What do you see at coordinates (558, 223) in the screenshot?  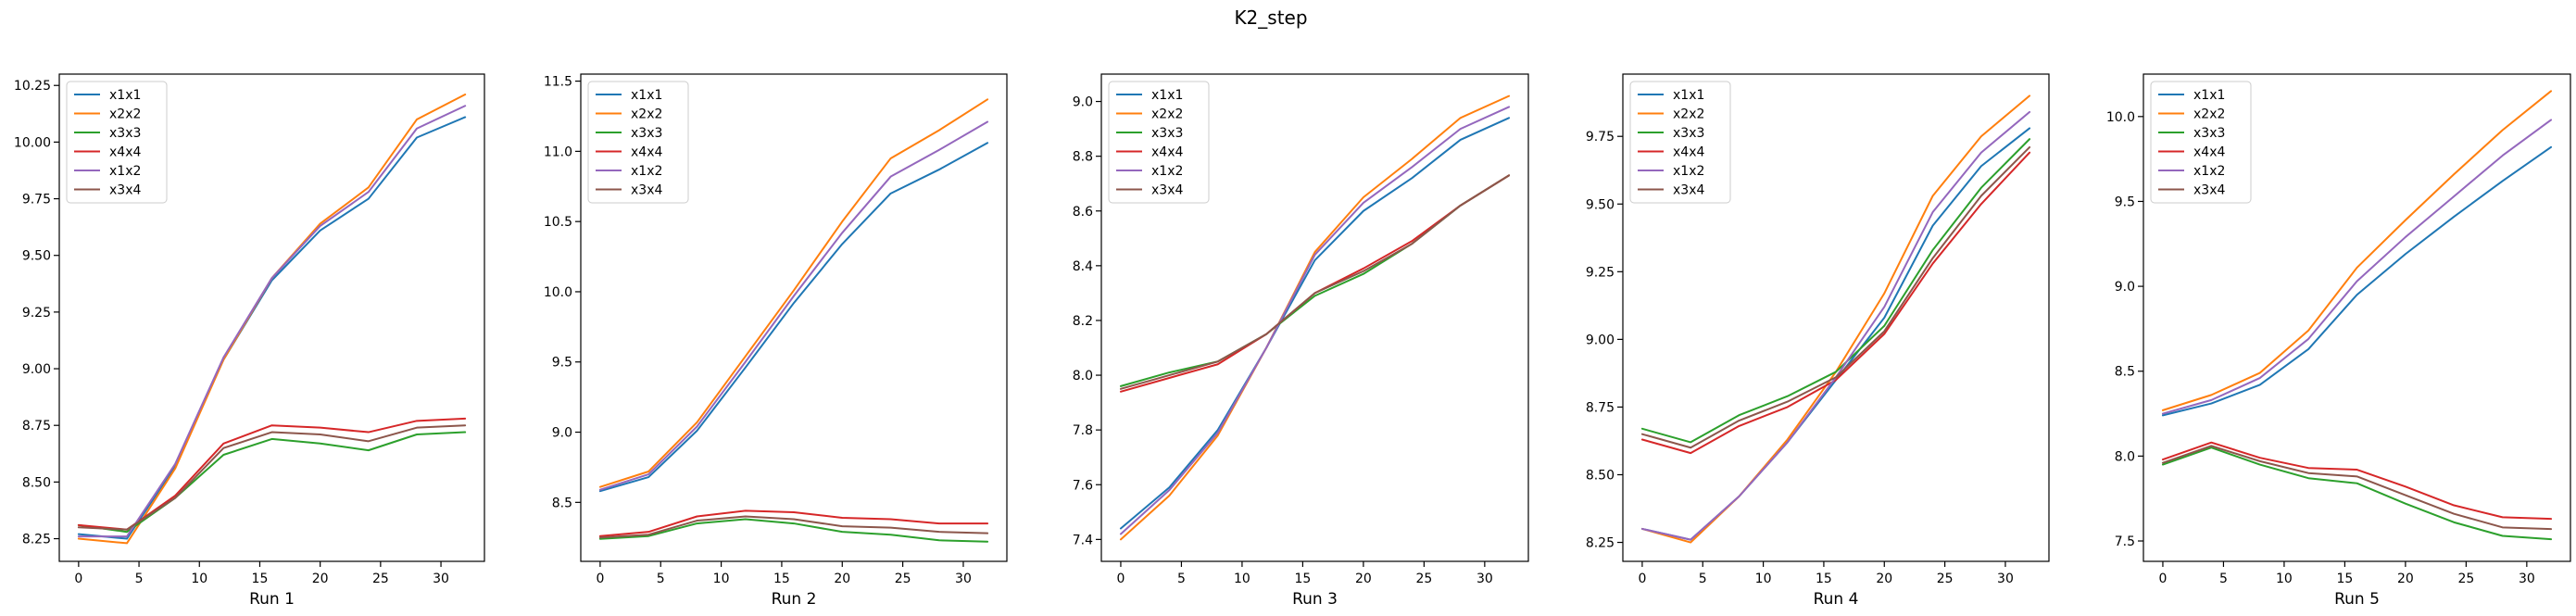 I see `y-tick-label: 10.5` at bounding box center [558, 223].